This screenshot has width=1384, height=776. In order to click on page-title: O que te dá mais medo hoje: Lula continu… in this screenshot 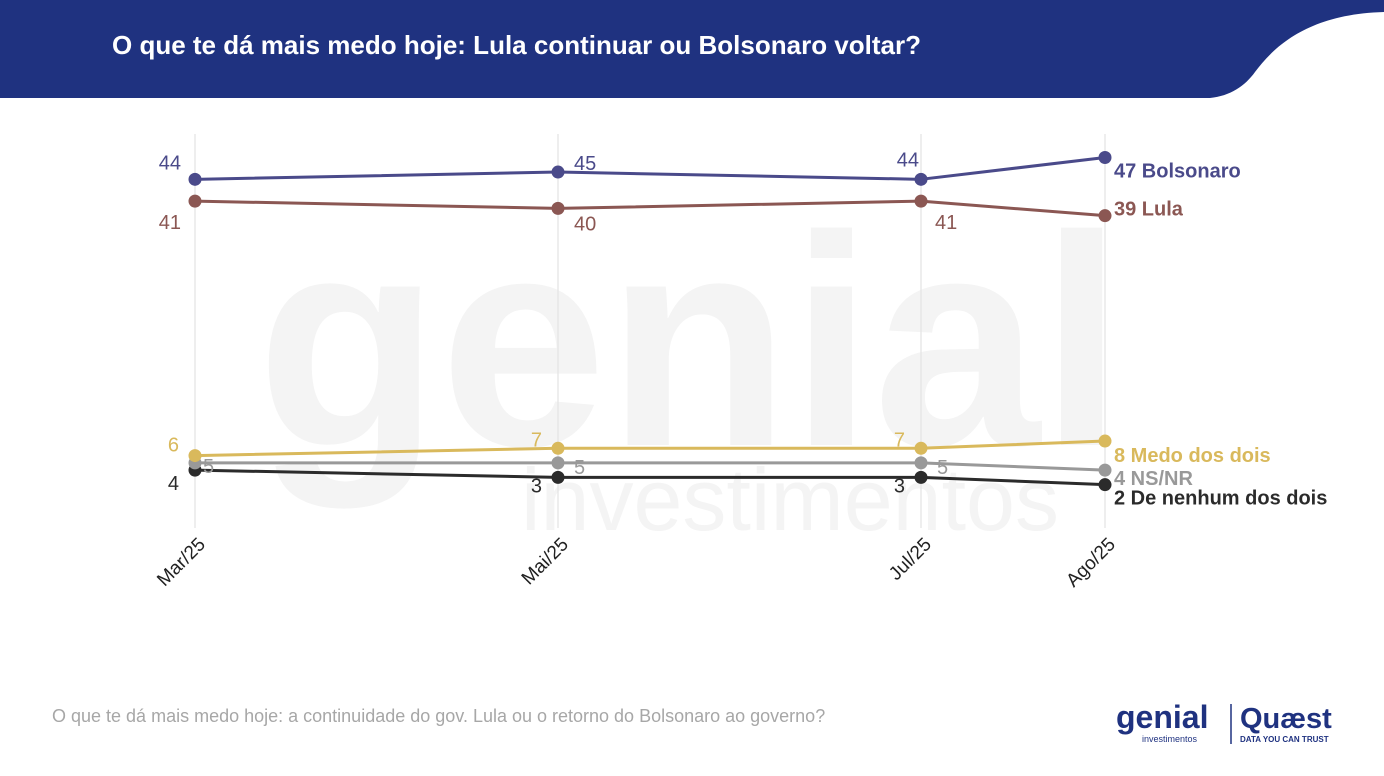, I will do `click(516, 45)`.